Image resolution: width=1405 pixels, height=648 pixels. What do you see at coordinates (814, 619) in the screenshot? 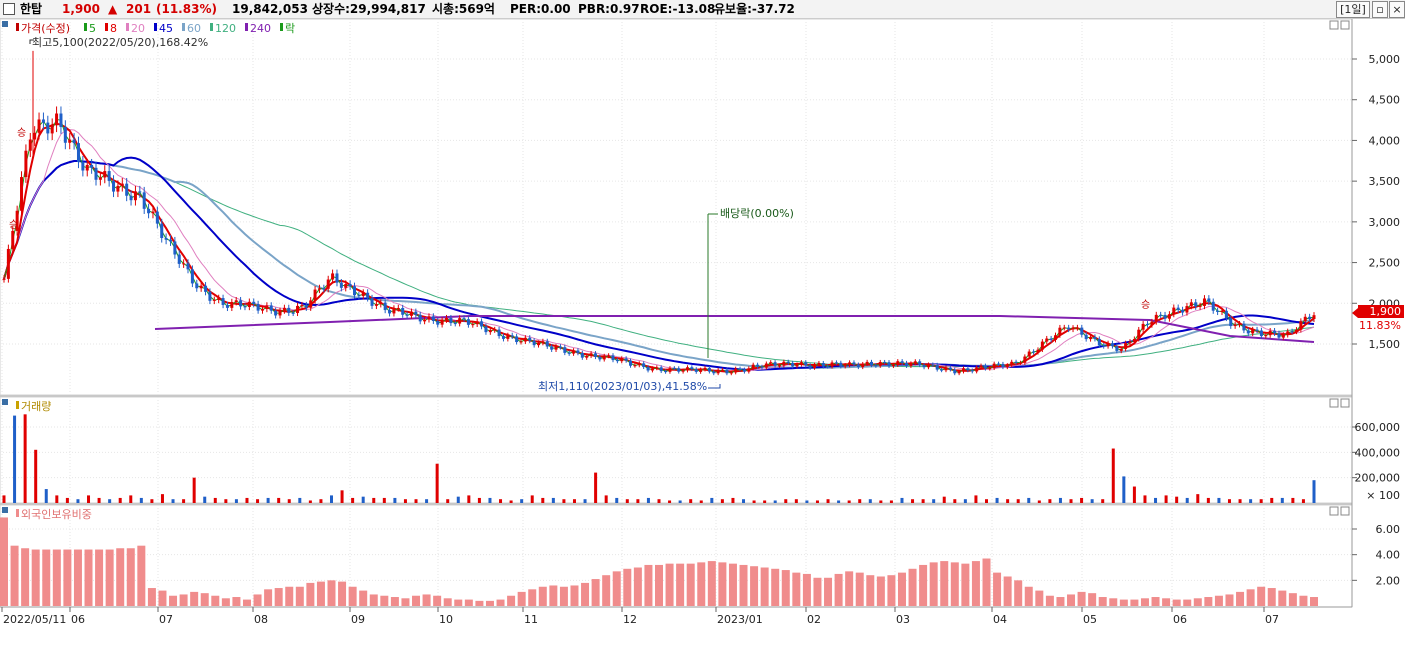
I see `date-tick-label: 02` at bounding box center [814, 619].